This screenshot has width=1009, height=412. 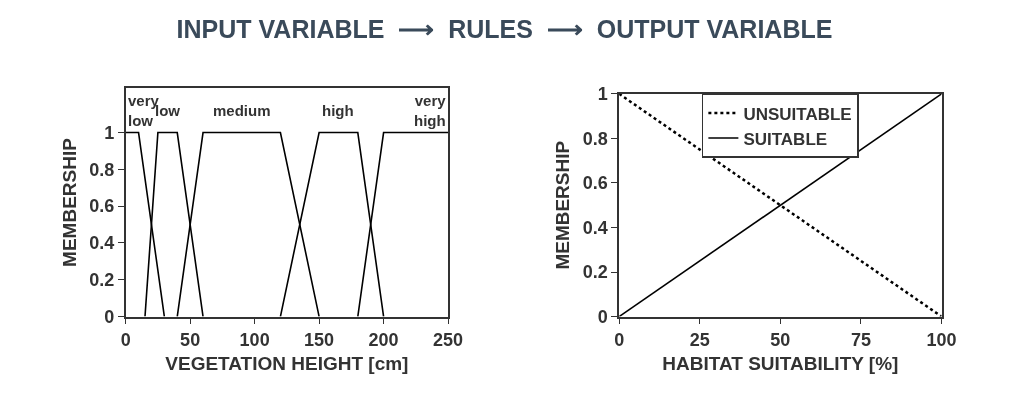 What do you see at coordinates (430, 110) in the screenshot?
I see `series-label: very high` at bounding box center [430, 110].